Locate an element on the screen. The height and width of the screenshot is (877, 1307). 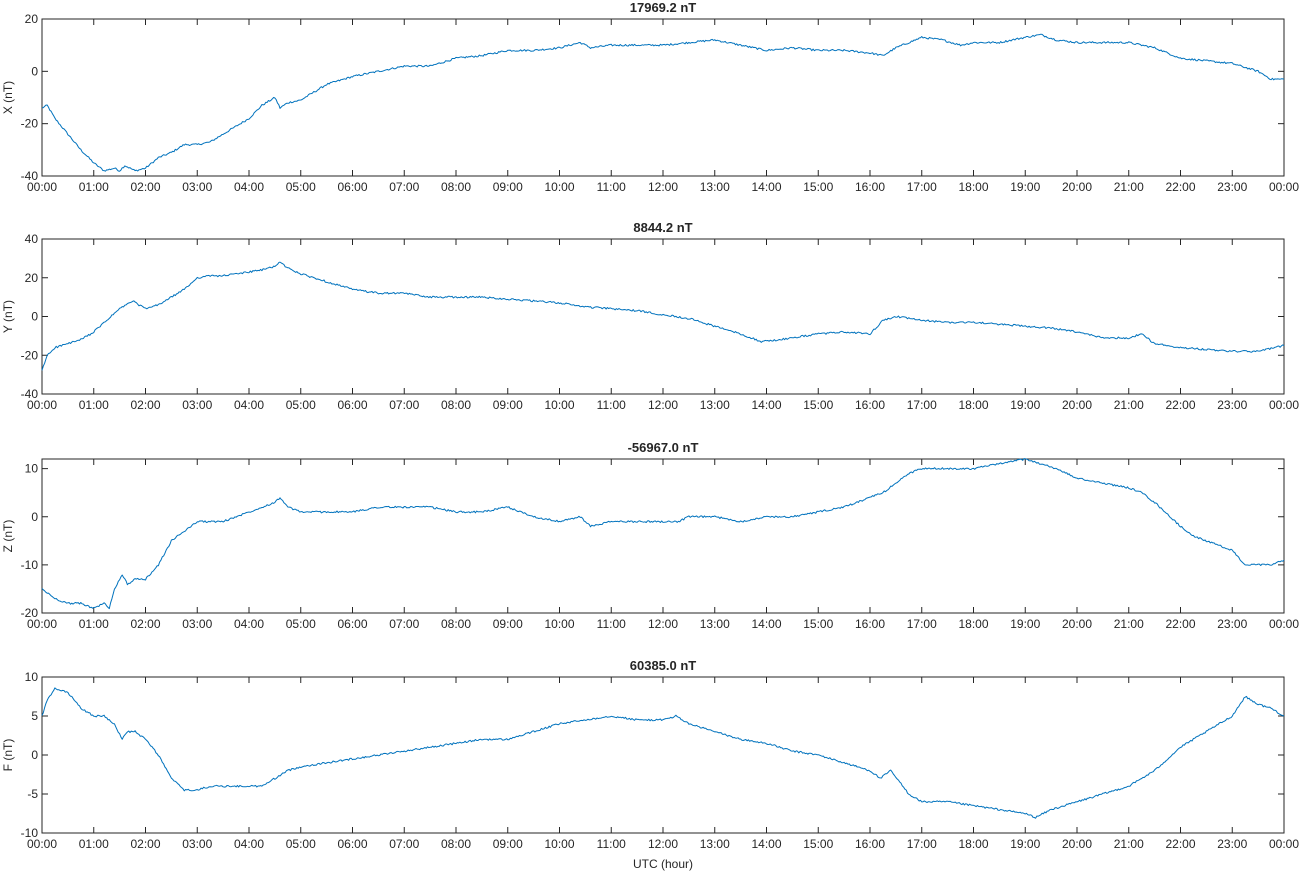
y-tick-label: -40 is located at coordinates (30, 394).